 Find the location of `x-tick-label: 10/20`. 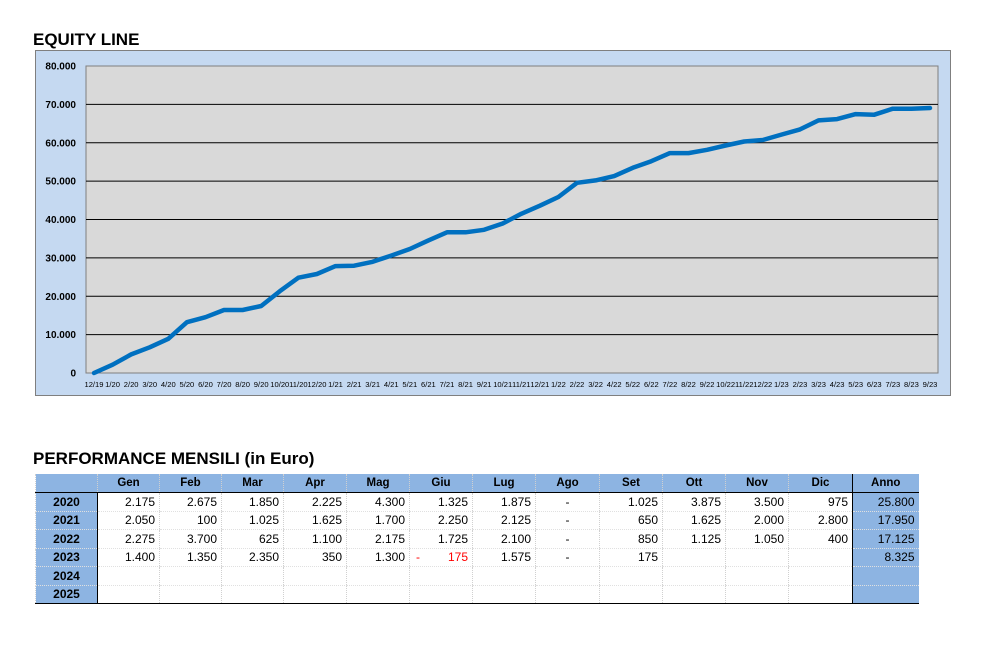

x-tick-label: 10/20 is located at coordinates (279, 384).